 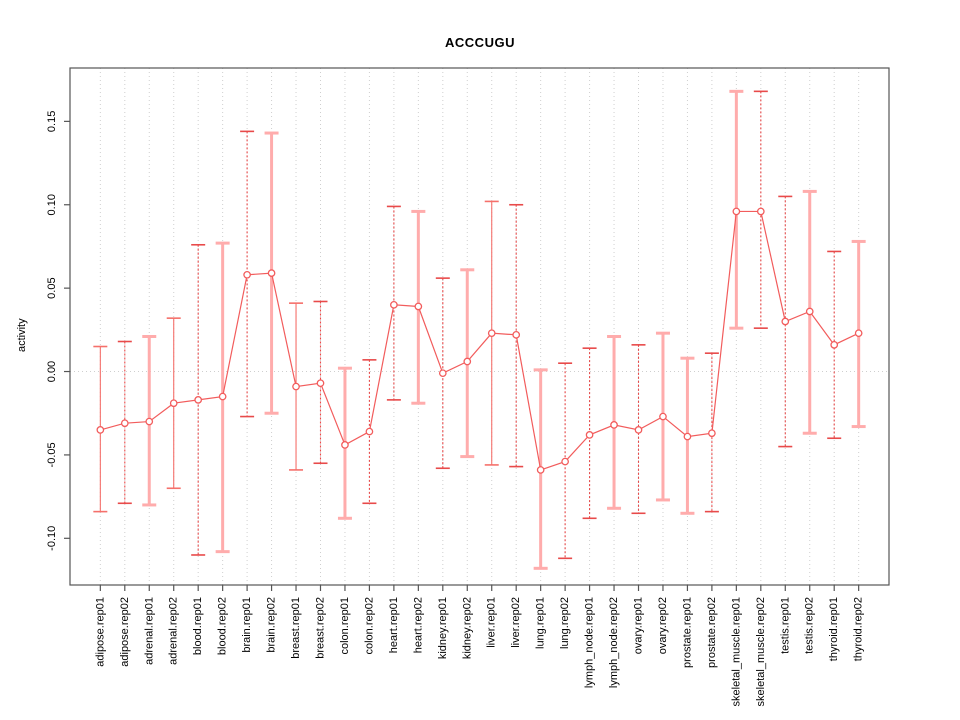 I want to click on x-tick-label: adipose.rep02, so click(x=125, y=632).